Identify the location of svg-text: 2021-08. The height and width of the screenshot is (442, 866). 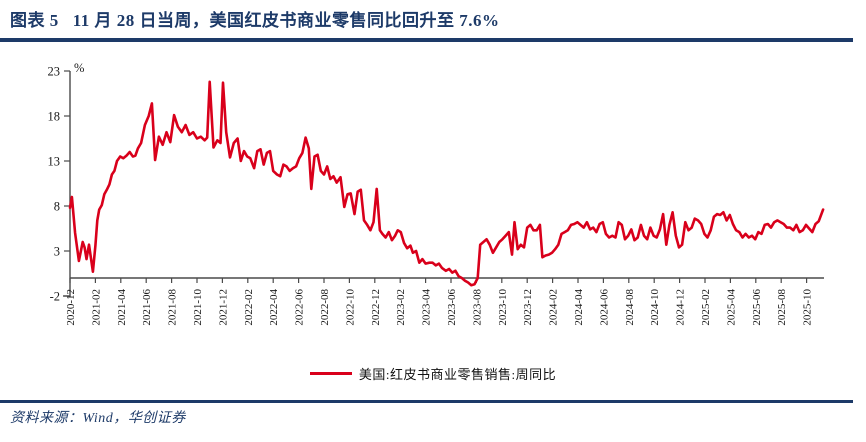
(173, 307).